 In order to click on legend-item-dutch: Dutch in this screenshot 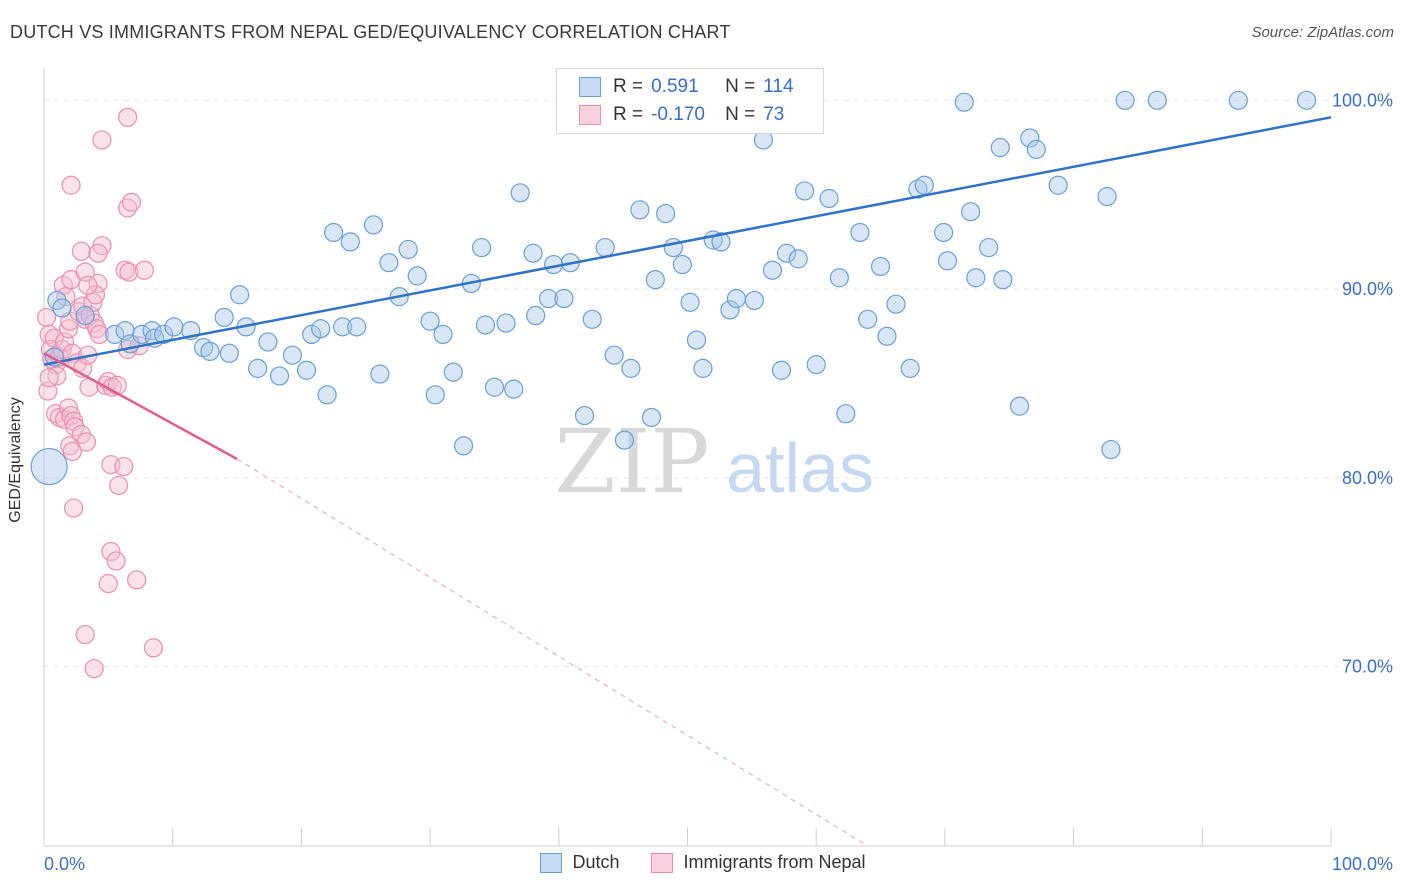, I will do `click(579, 862)`.